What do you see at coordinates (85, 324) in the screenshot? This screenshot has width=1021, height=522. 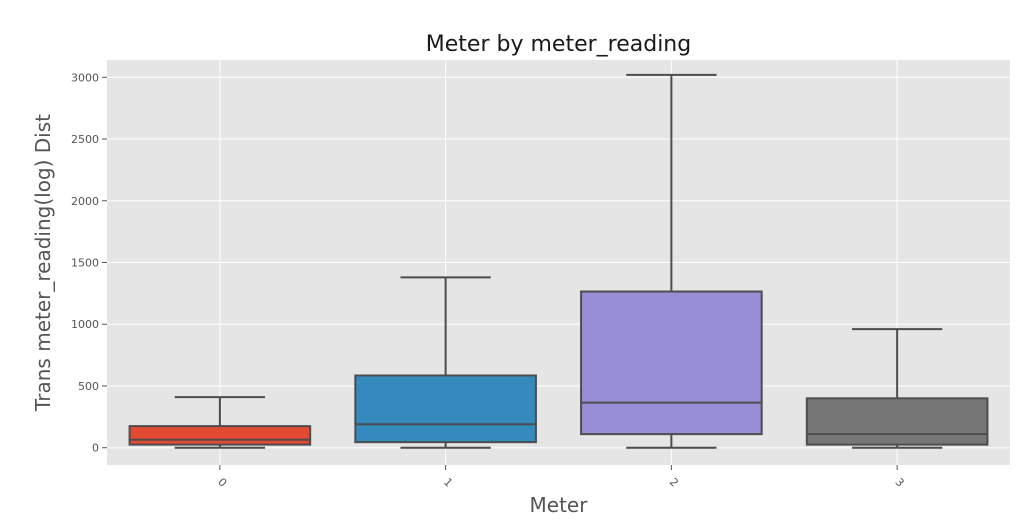 I see `y-tick-label: 1000` at bounding box center [85, 324].